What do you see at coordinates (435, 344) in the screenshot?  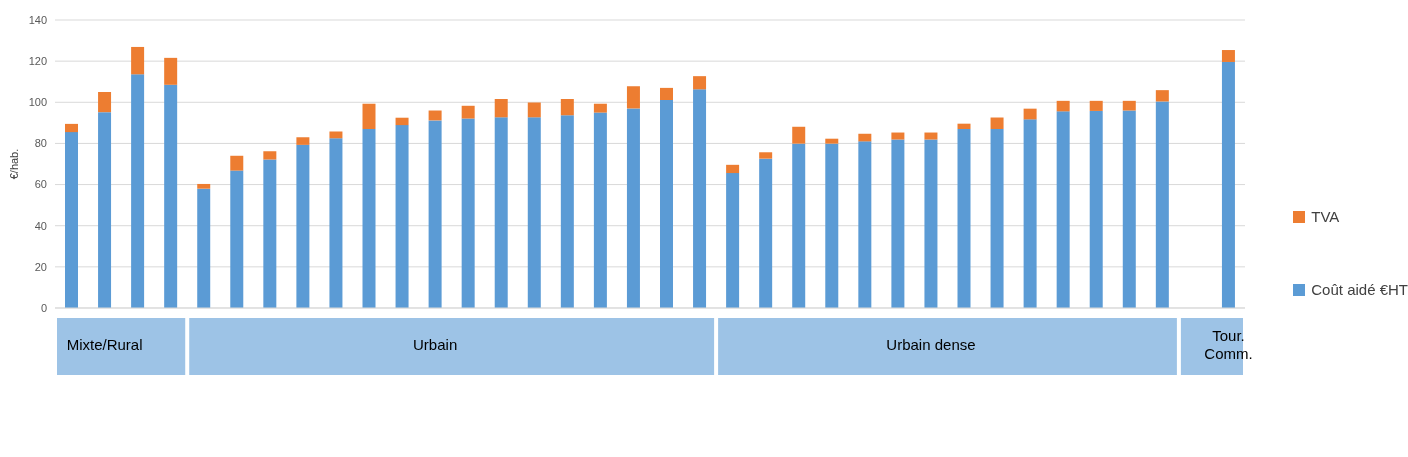 I see `x-tick-label: Urbain` at bounding box center [435, 344].